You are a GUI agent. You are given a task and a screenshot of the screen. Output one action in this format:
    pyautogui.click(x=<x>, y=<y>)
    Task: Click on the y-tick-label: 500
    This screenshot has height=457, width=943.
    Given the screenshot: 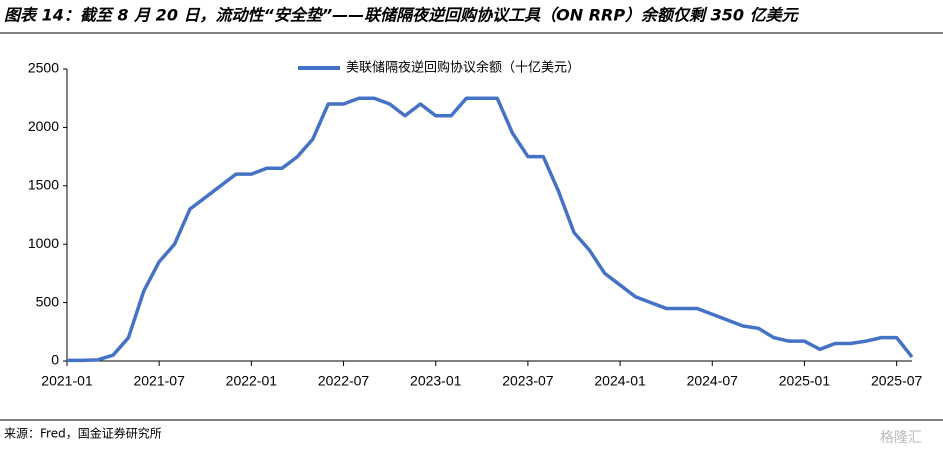 What is the action you would take?
    pyautogui.click(x=48, y=301)
    